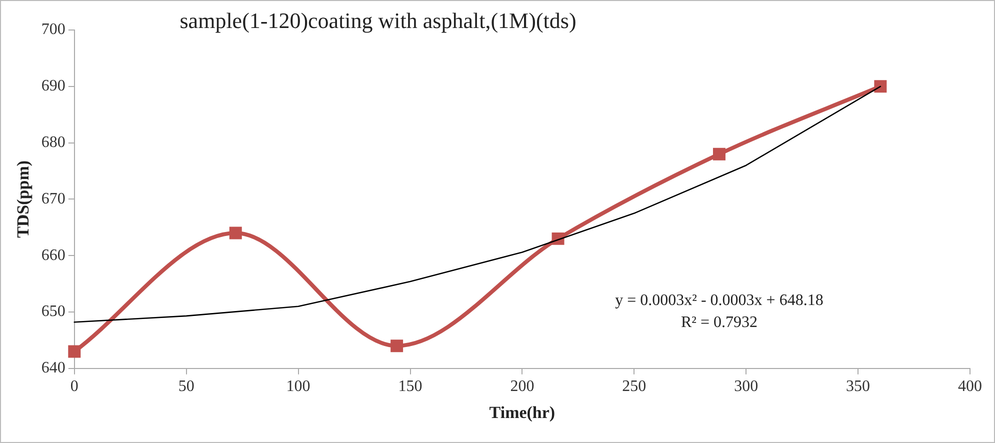 The width and height of the screenshot is (995, 443). I want to click on x-tick-label: 100, so click(298, 387).